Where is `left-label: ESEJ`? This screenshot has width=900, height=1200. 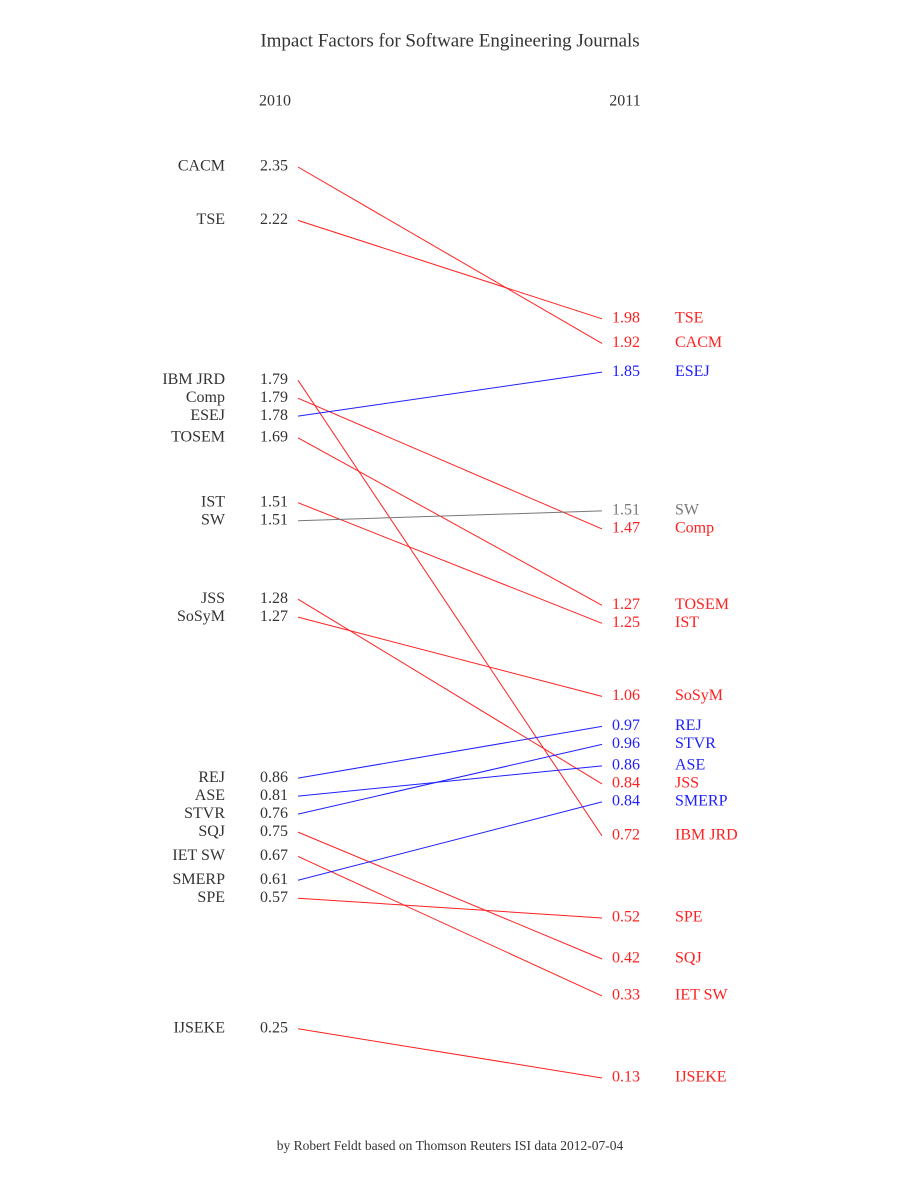 left-label: ESEJ is located at coordinates (207, 415).